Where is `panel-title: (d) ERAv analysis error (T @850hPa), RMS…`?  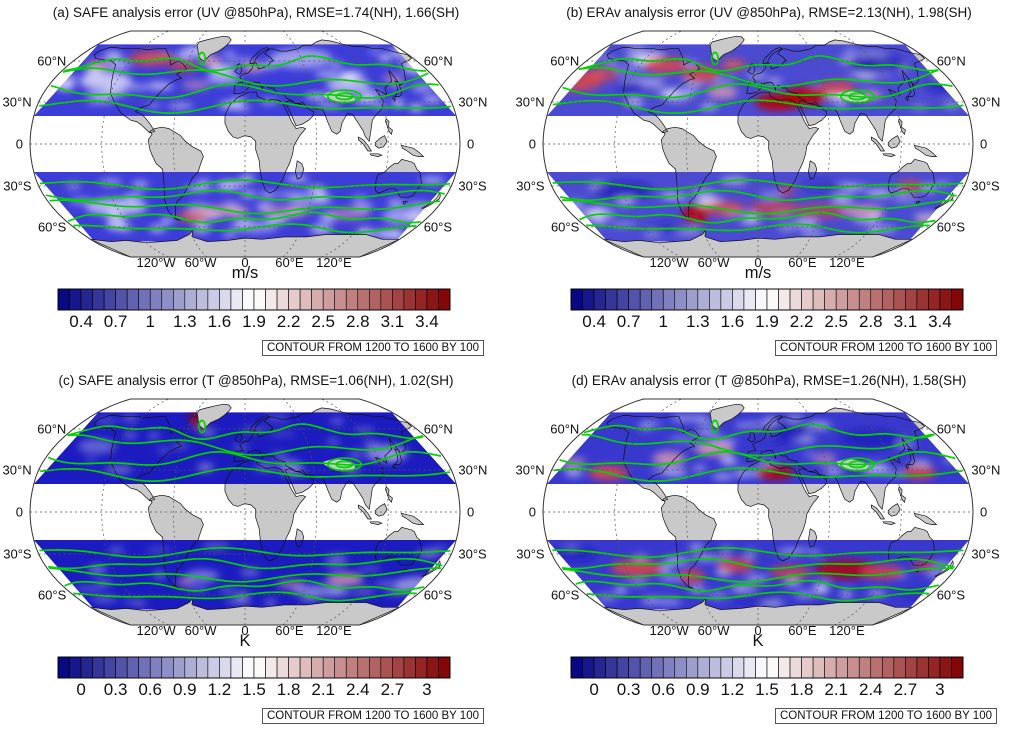
panel-title: (d) ERAv analysis error (T @850hPa), RMS… is located at coordinates (769, 380).